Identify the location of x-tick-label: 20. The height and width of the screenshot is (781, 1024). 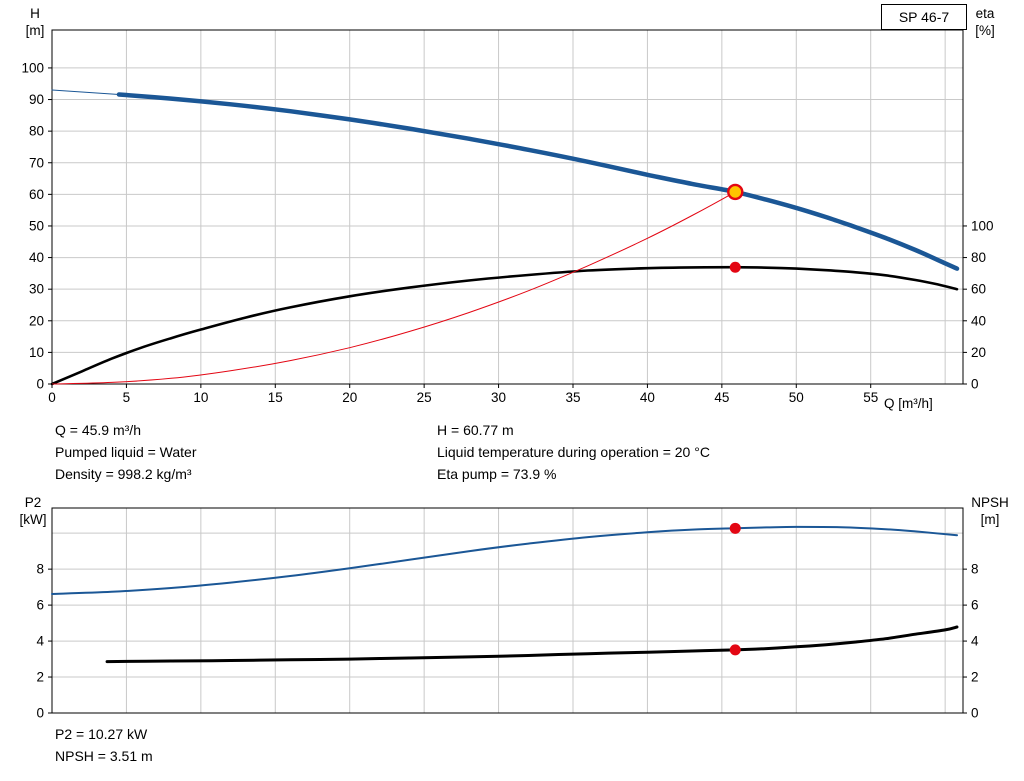
(349, 397).